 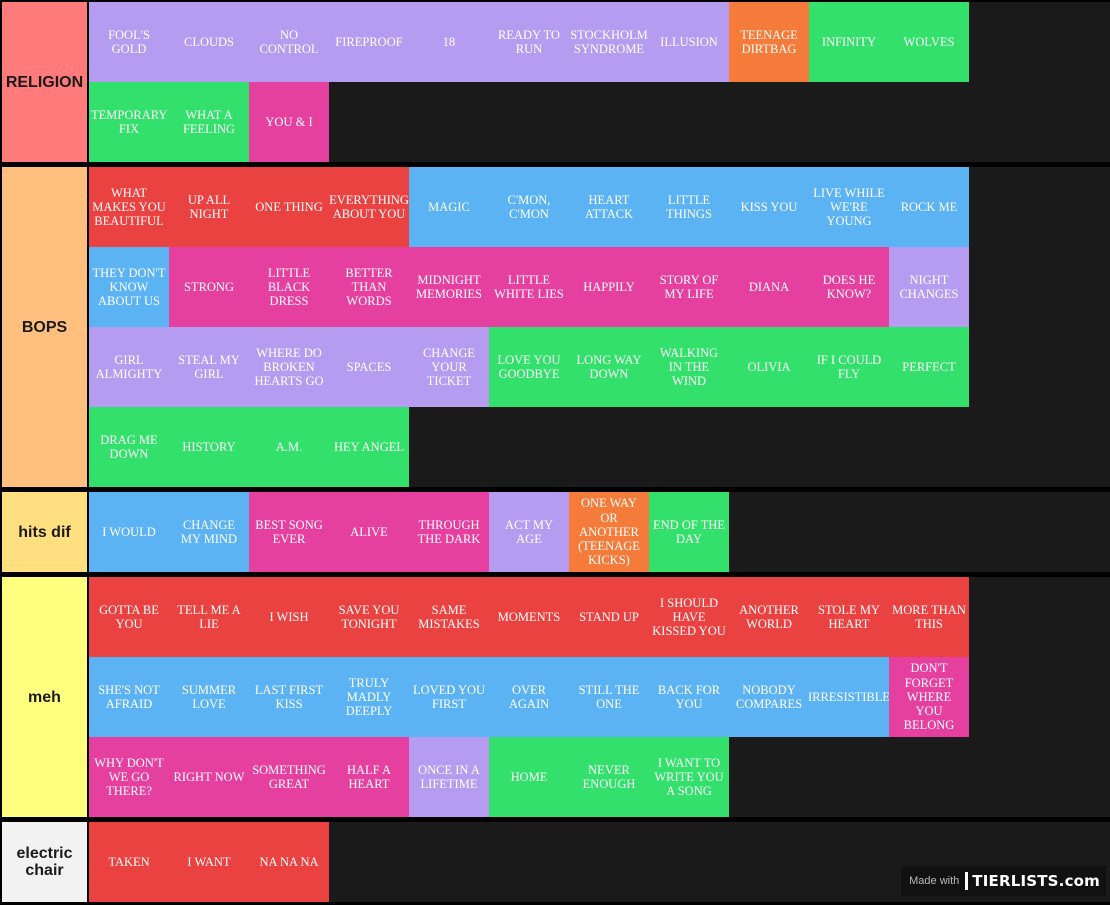 I want to click on tier-item-tile: STAND UP, so click(x=609, y=617).